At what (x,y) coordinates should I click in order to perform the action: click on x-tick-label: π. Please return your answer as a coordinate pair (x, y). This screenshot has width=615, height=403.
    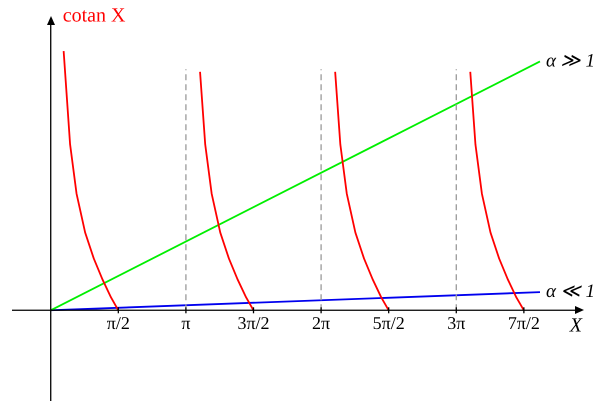
    Looking at the image, I should click on (185, 322).